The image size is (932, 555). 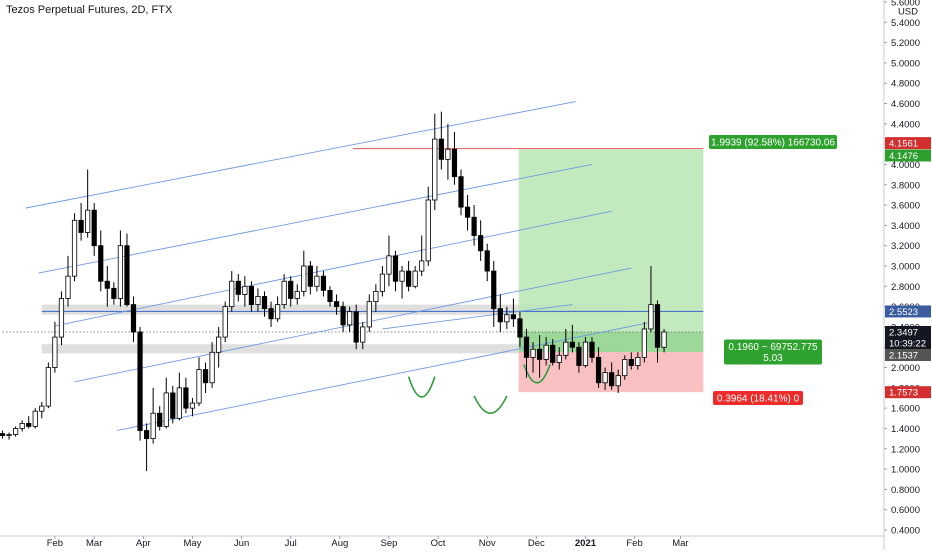 What do you see at coordinates (908, 275) in the screenshot?
I see `price-axis` at bounding box center [908, 275].